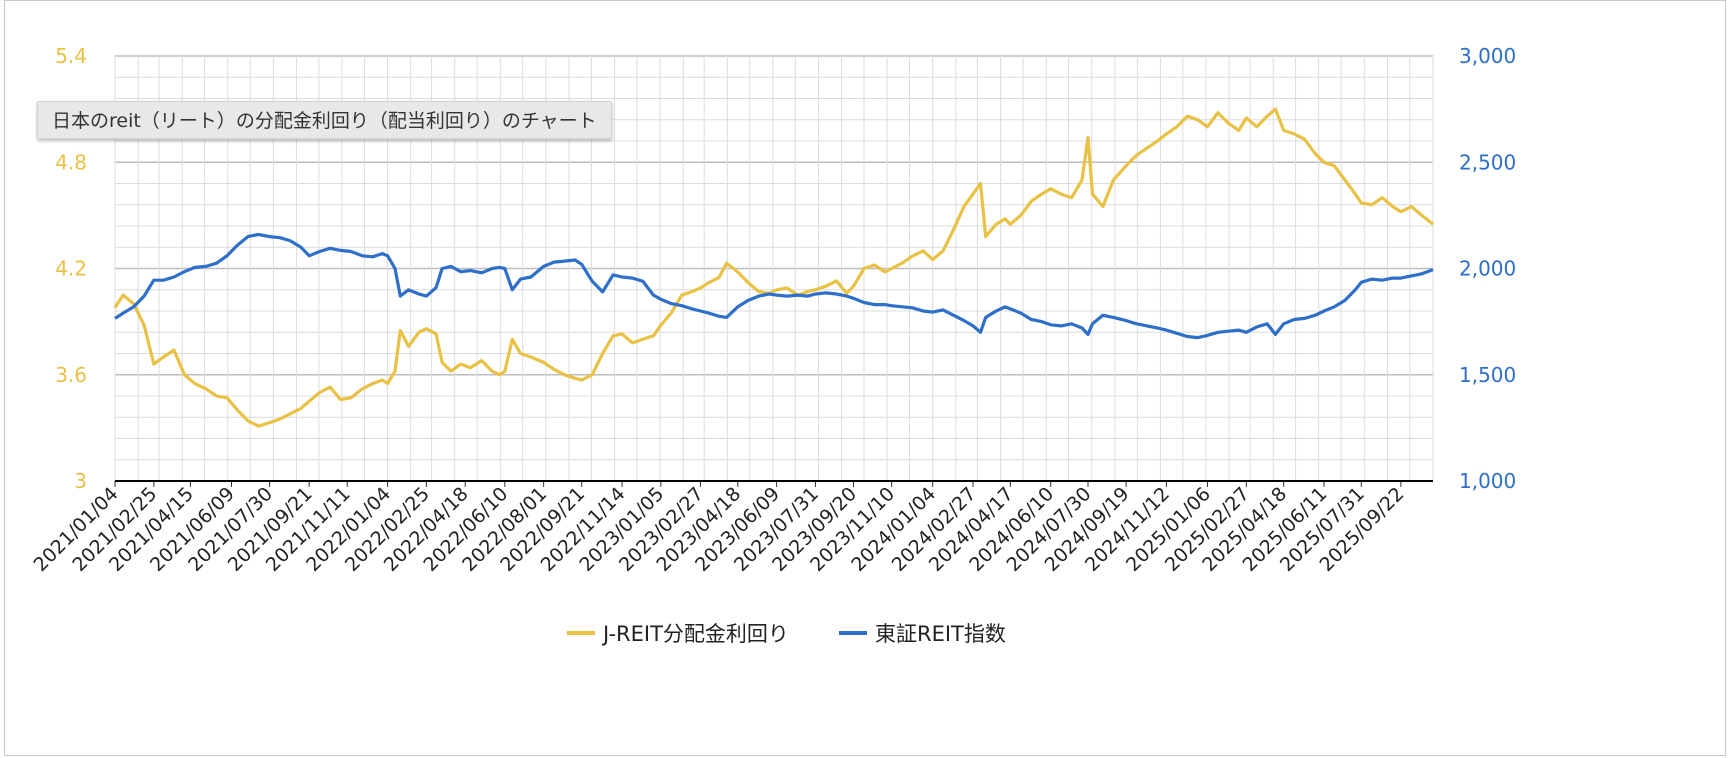 Image resolution: width=1730 pixels, height=758 pixels. I want to click on legend: J-REIT分配金利回り 東証REIT指数, so click(786, 634).